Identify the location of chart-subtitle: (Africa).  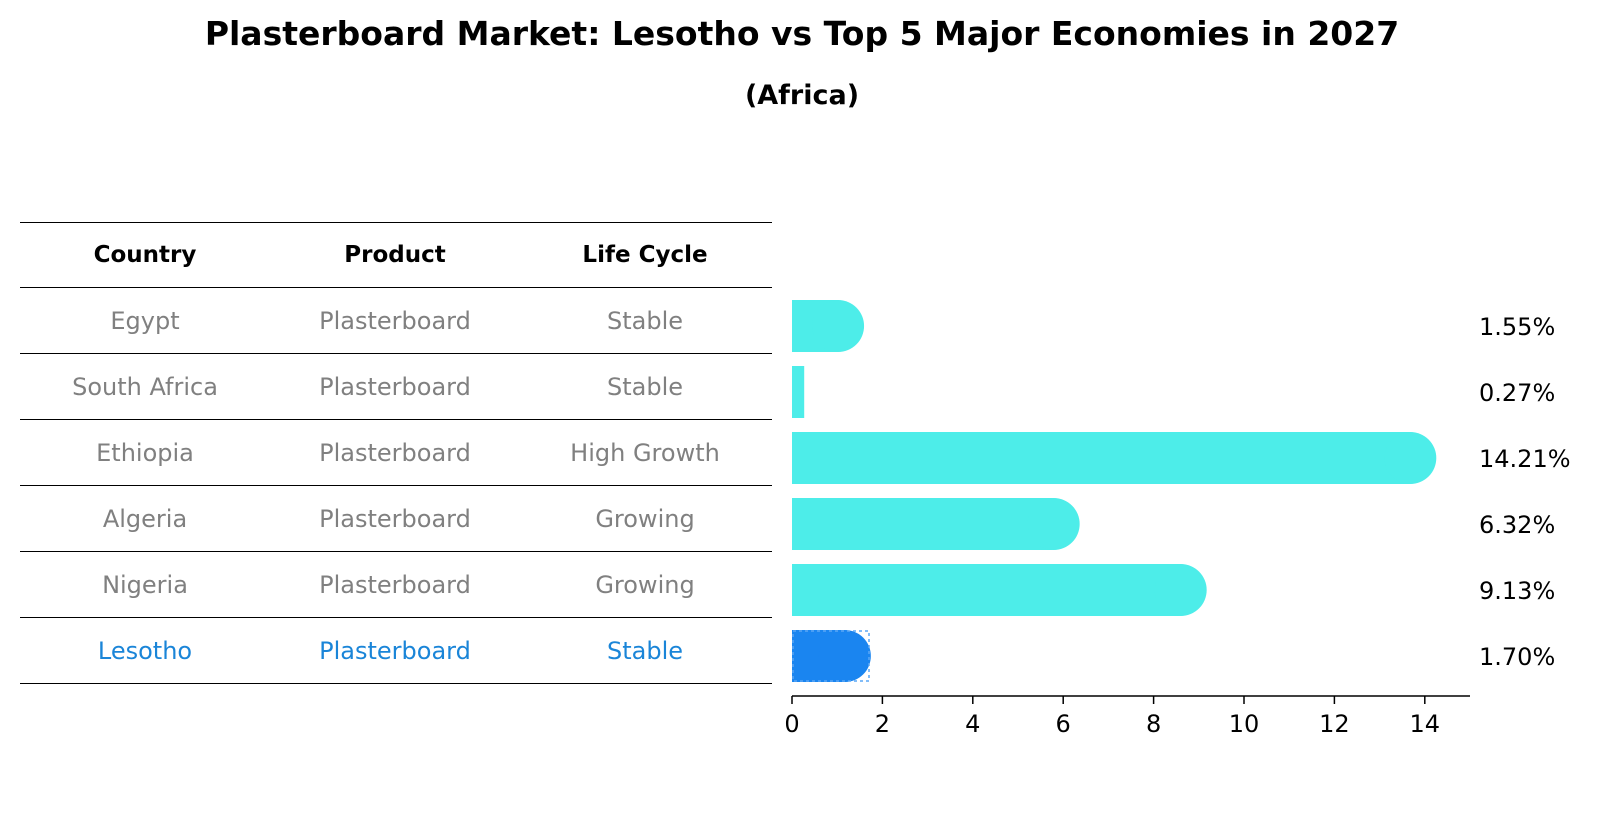
(802, 95).